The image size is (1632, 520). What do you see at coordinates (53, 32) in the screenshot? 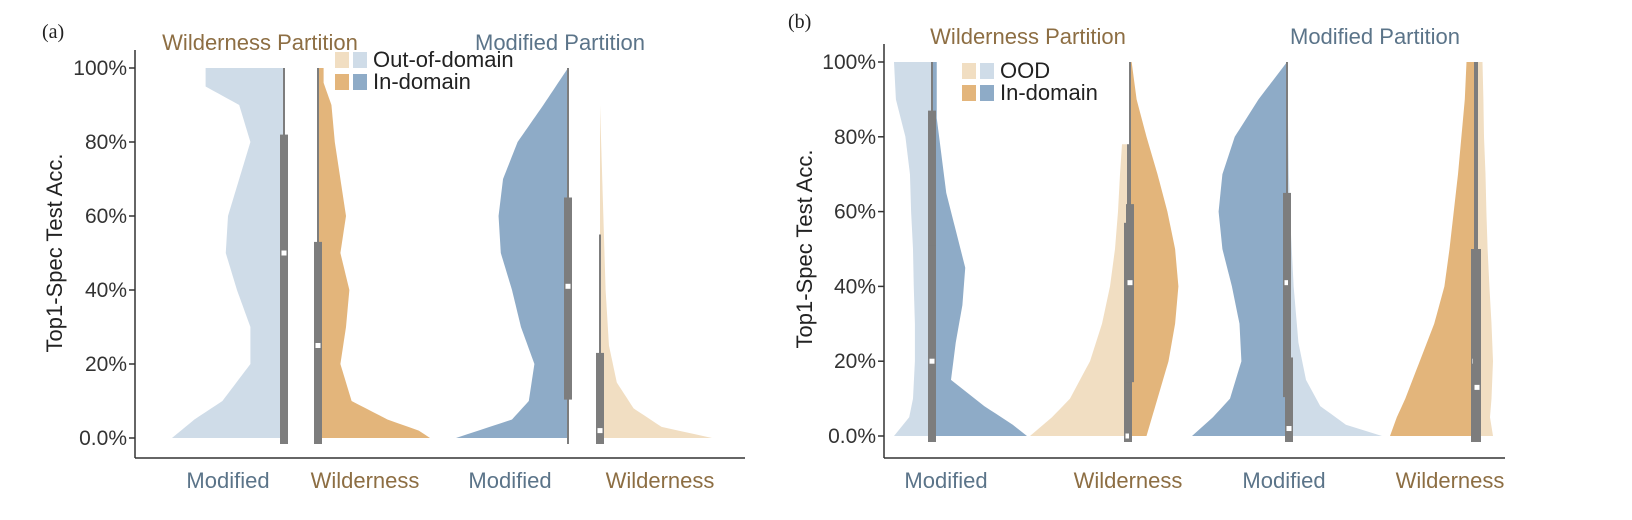
I see `panel-tag: (a)` at bounding box center [53, 32].